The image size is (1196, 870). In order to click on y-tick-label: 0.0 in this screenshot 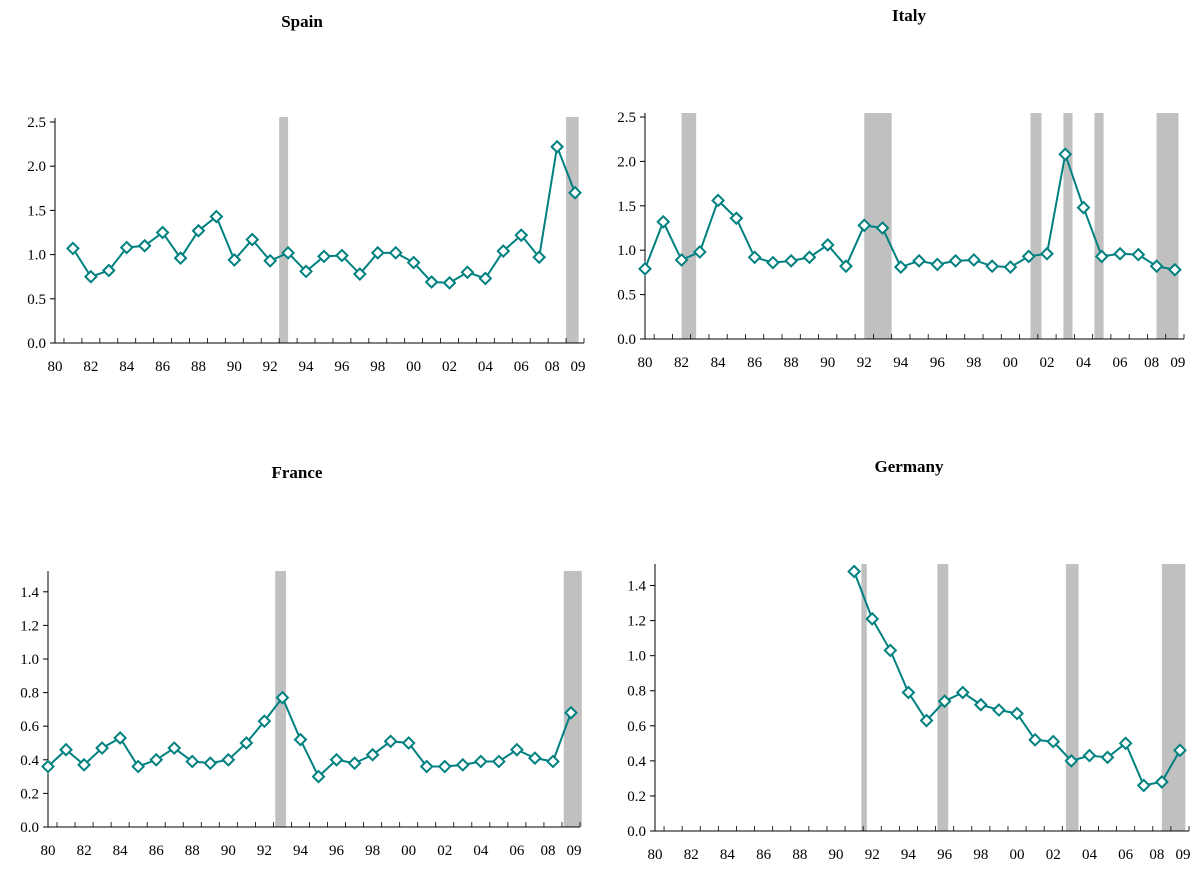, I will do `click(36, 344)`.